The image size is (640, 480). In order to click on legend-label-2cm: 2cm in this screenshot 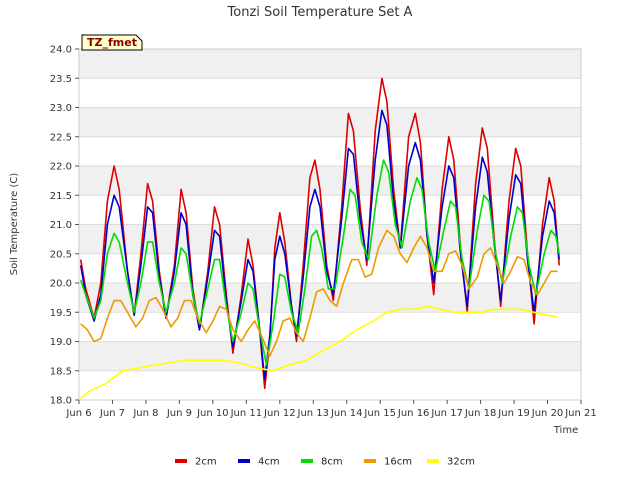, I will do `click(206, 462)`.